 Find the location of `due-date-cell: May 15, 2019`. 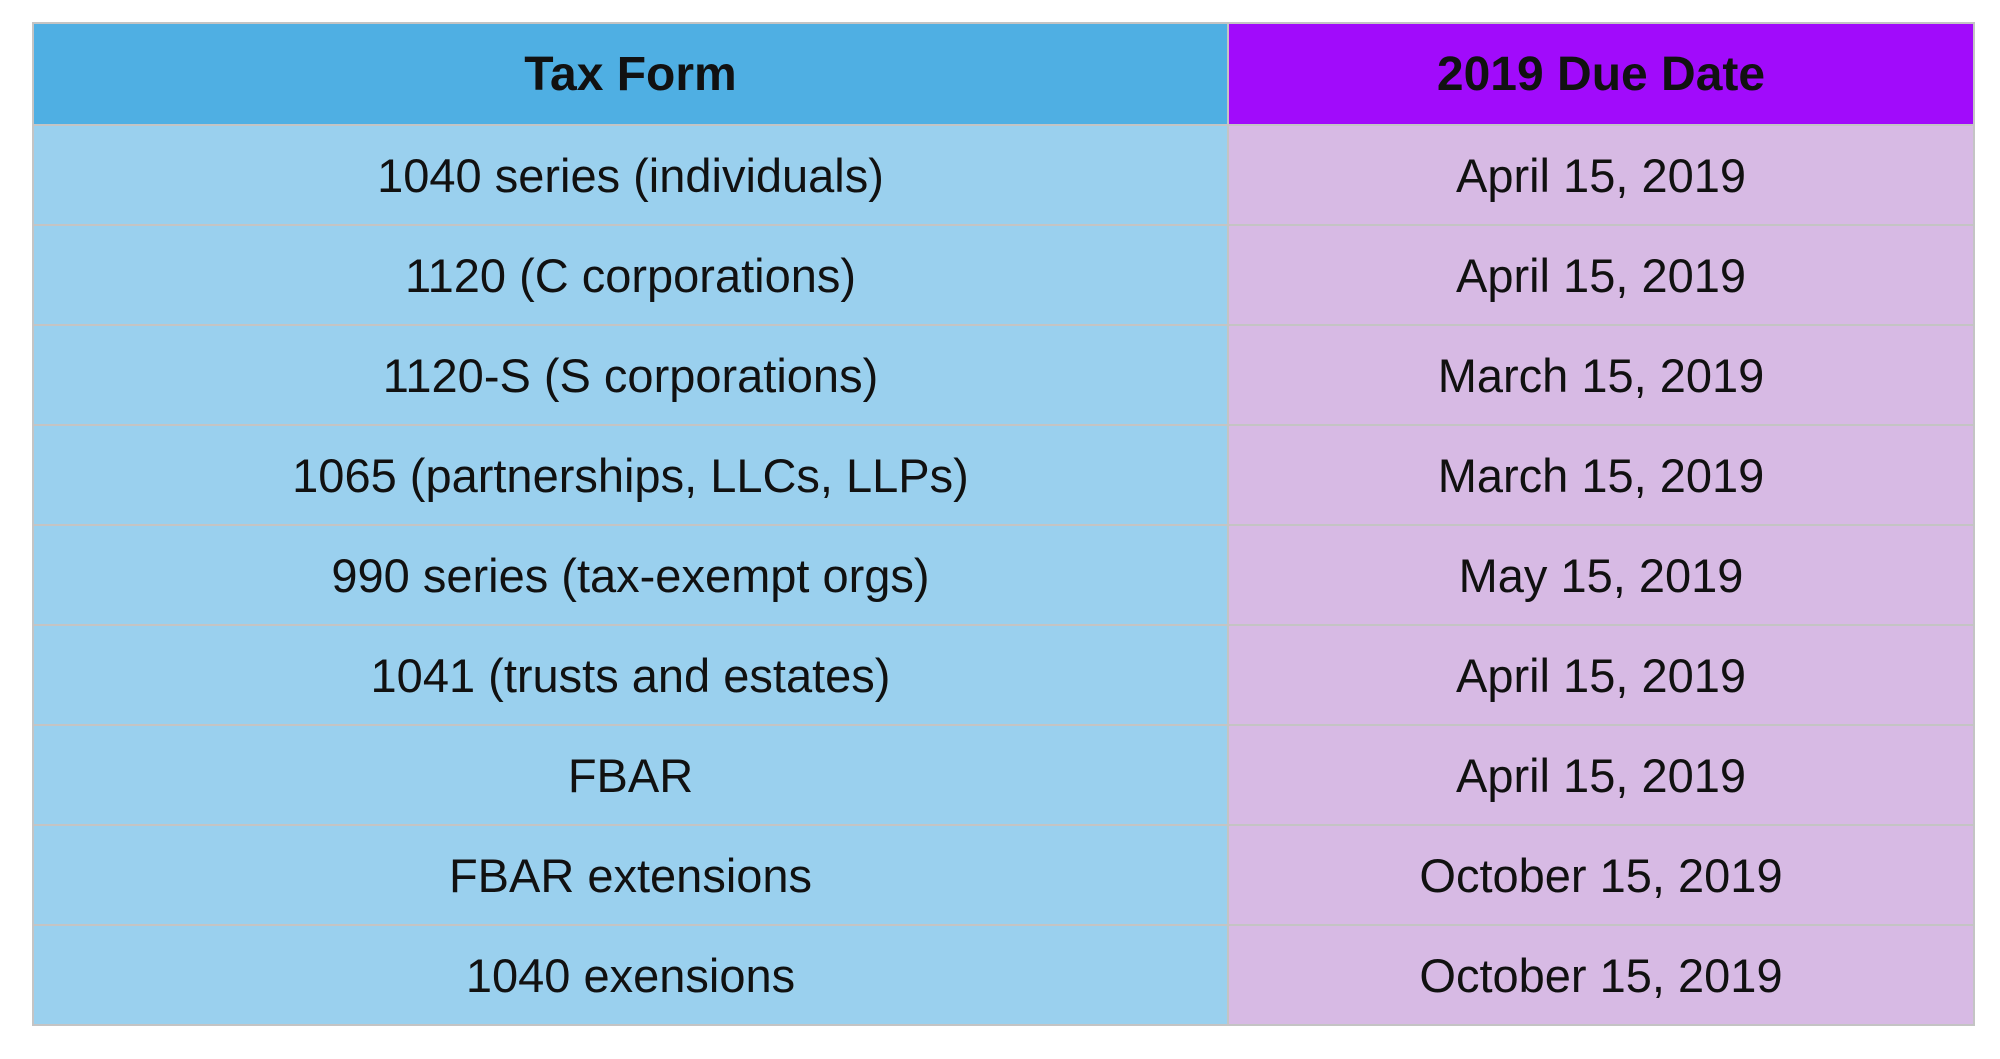

due-date-cell: May 15, 2019 is located at coordinates (1601, 575).